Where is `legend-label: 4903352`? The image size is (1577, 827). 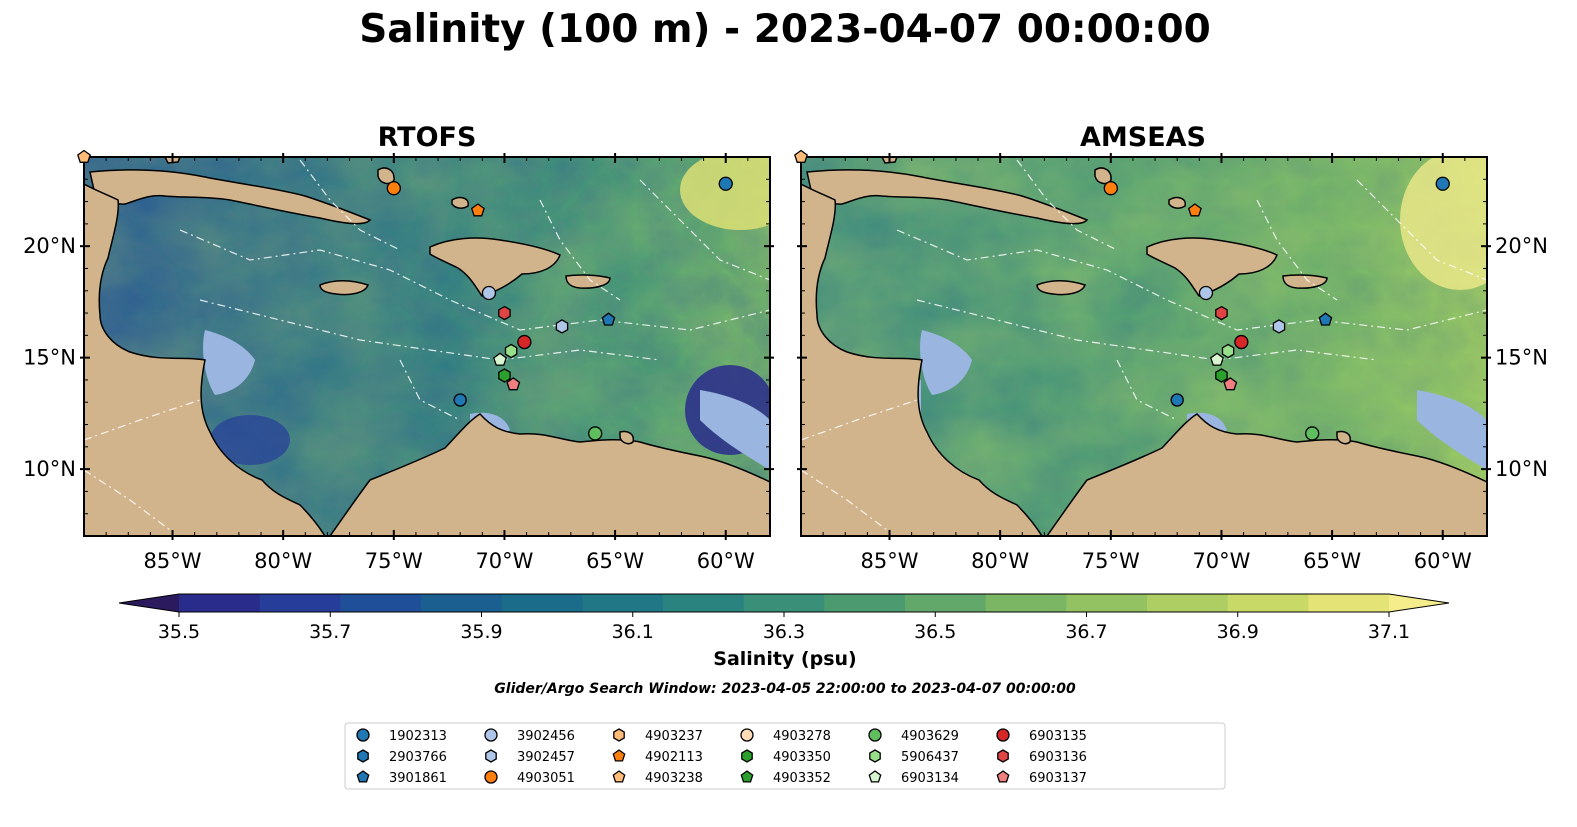 legend-label: 4903352 is located at coordinates (802, 778).